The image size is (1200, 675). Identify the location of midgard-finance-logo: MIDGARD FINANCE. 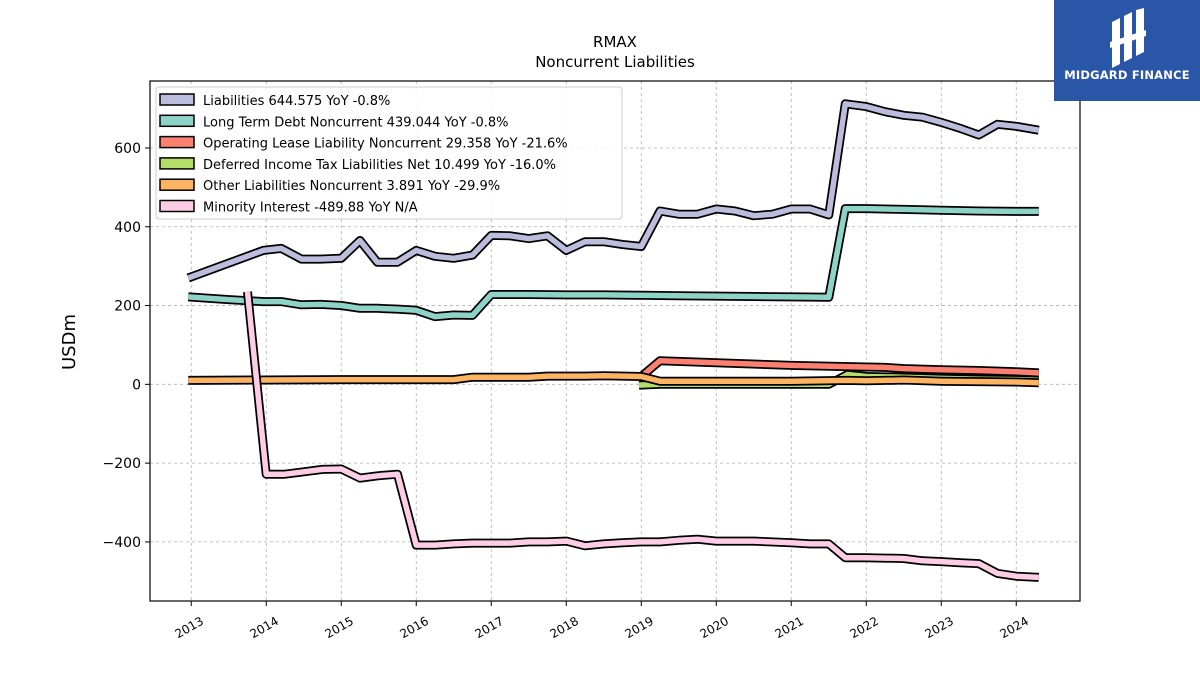
(1127, 50).